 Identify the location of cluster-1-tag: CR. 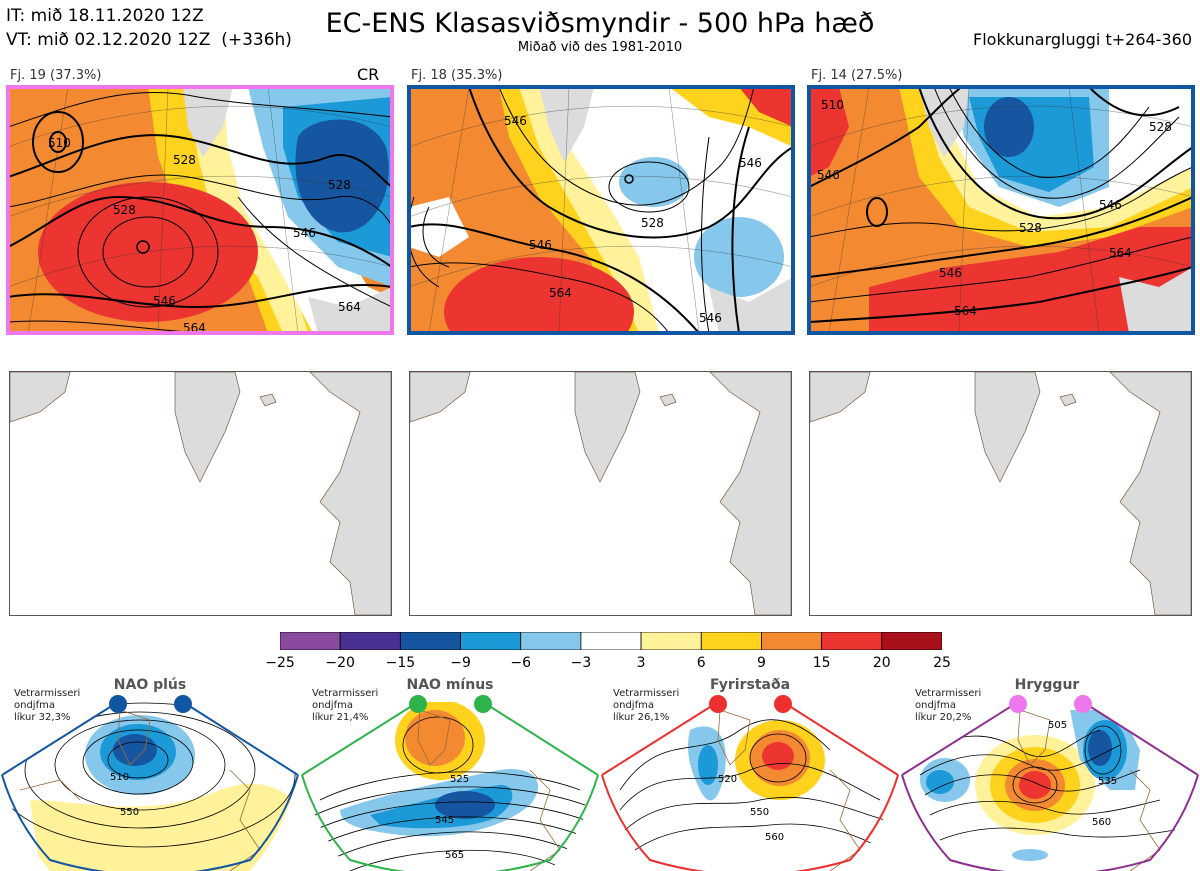
(368, 74).